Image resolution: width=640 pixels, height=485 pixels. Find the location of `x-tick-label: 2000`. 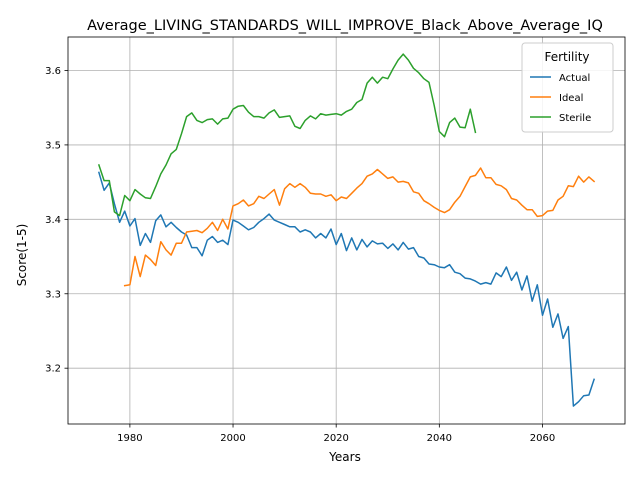

x-tick-label: 2000 is located at coordinates (232, 438).